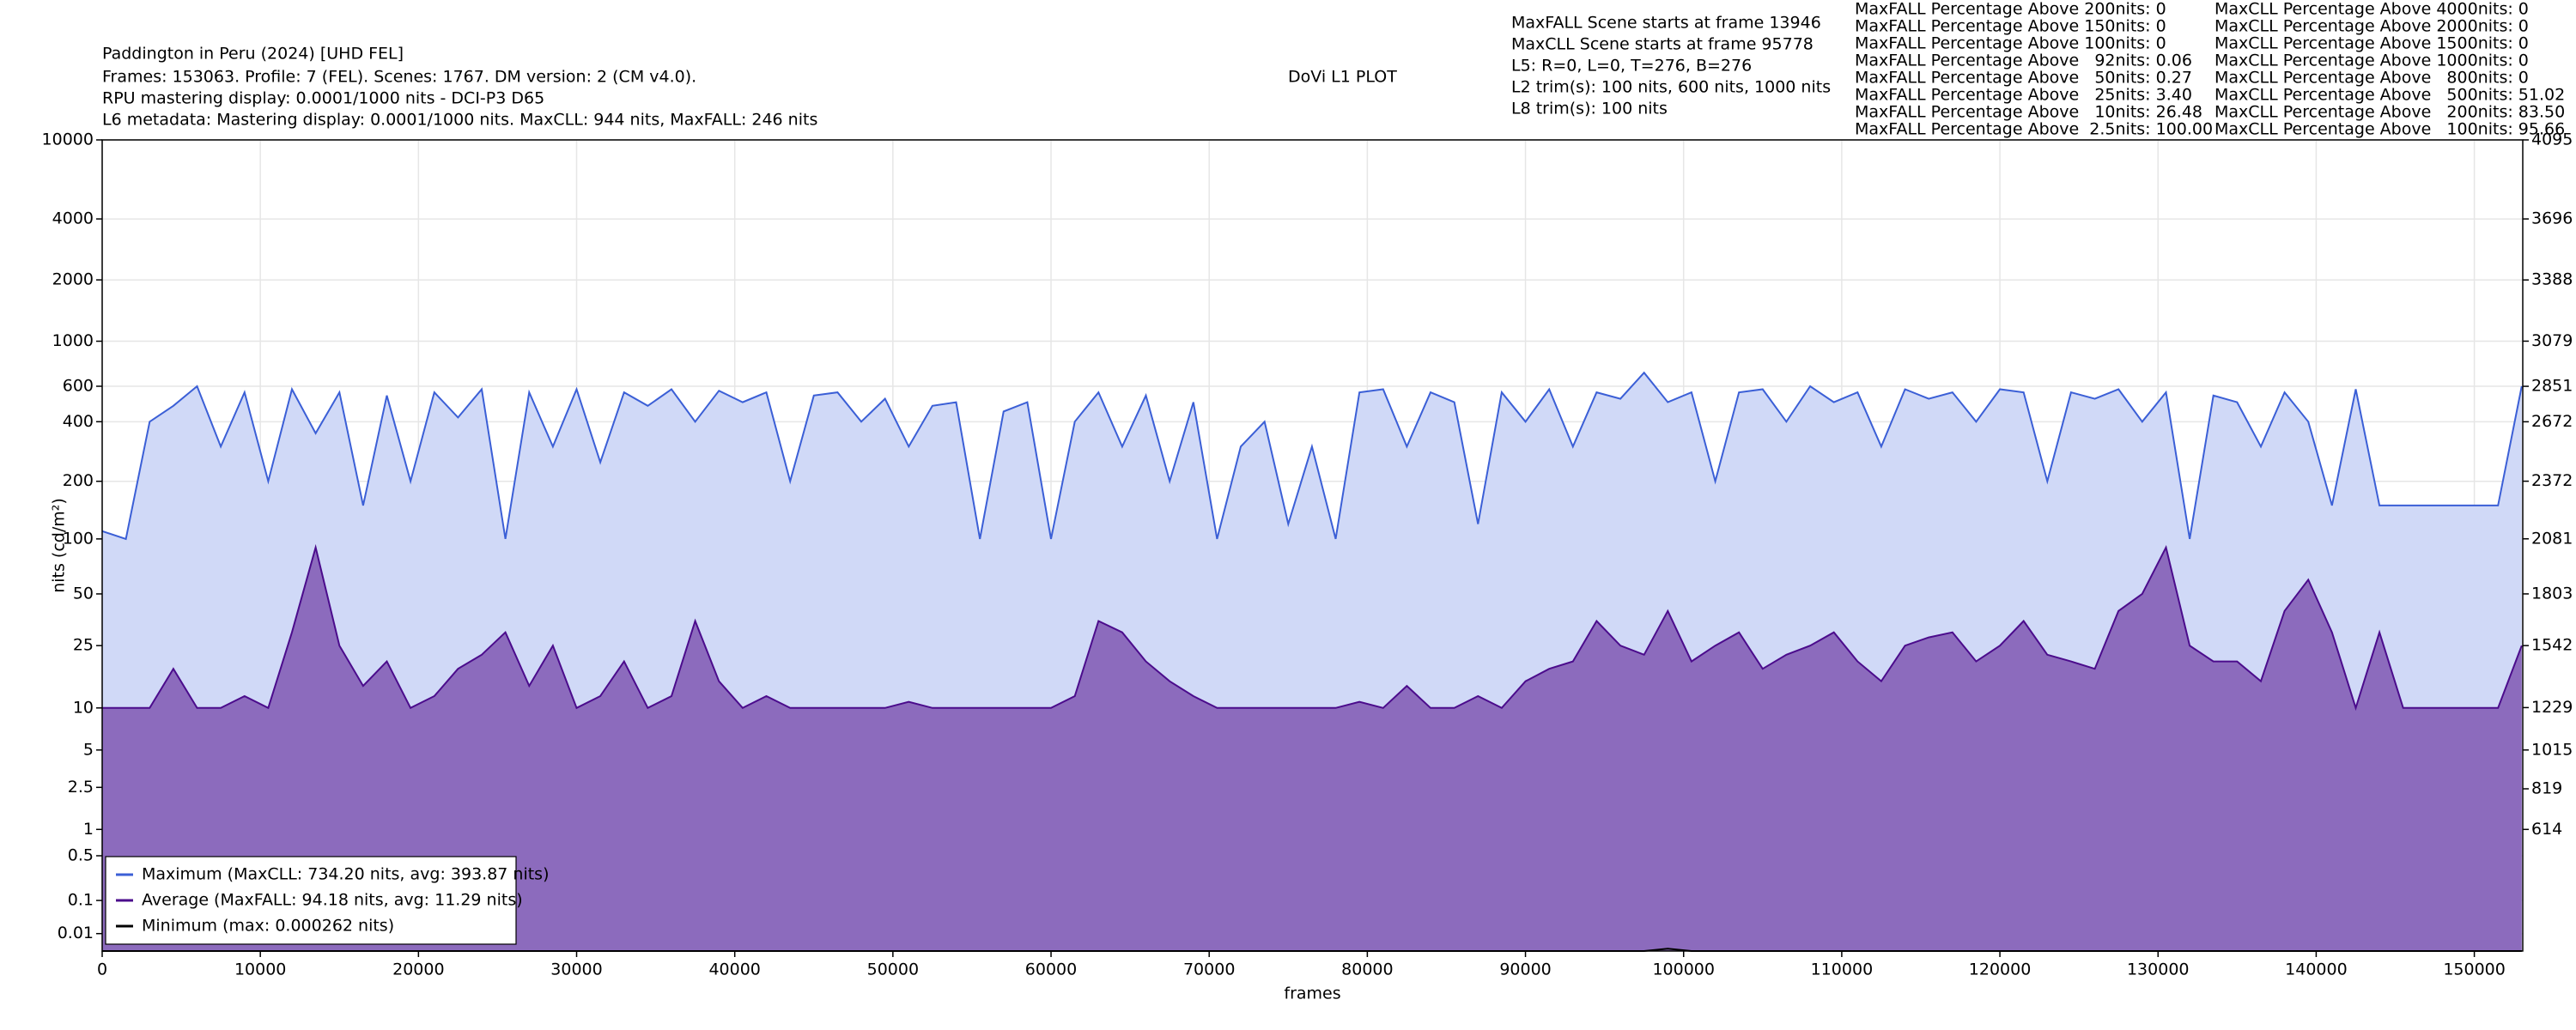 Image resolution: width=2576 pixels, height=1030 pixels. I want to click on x-tick-label: 140000, so click(2317, 969).